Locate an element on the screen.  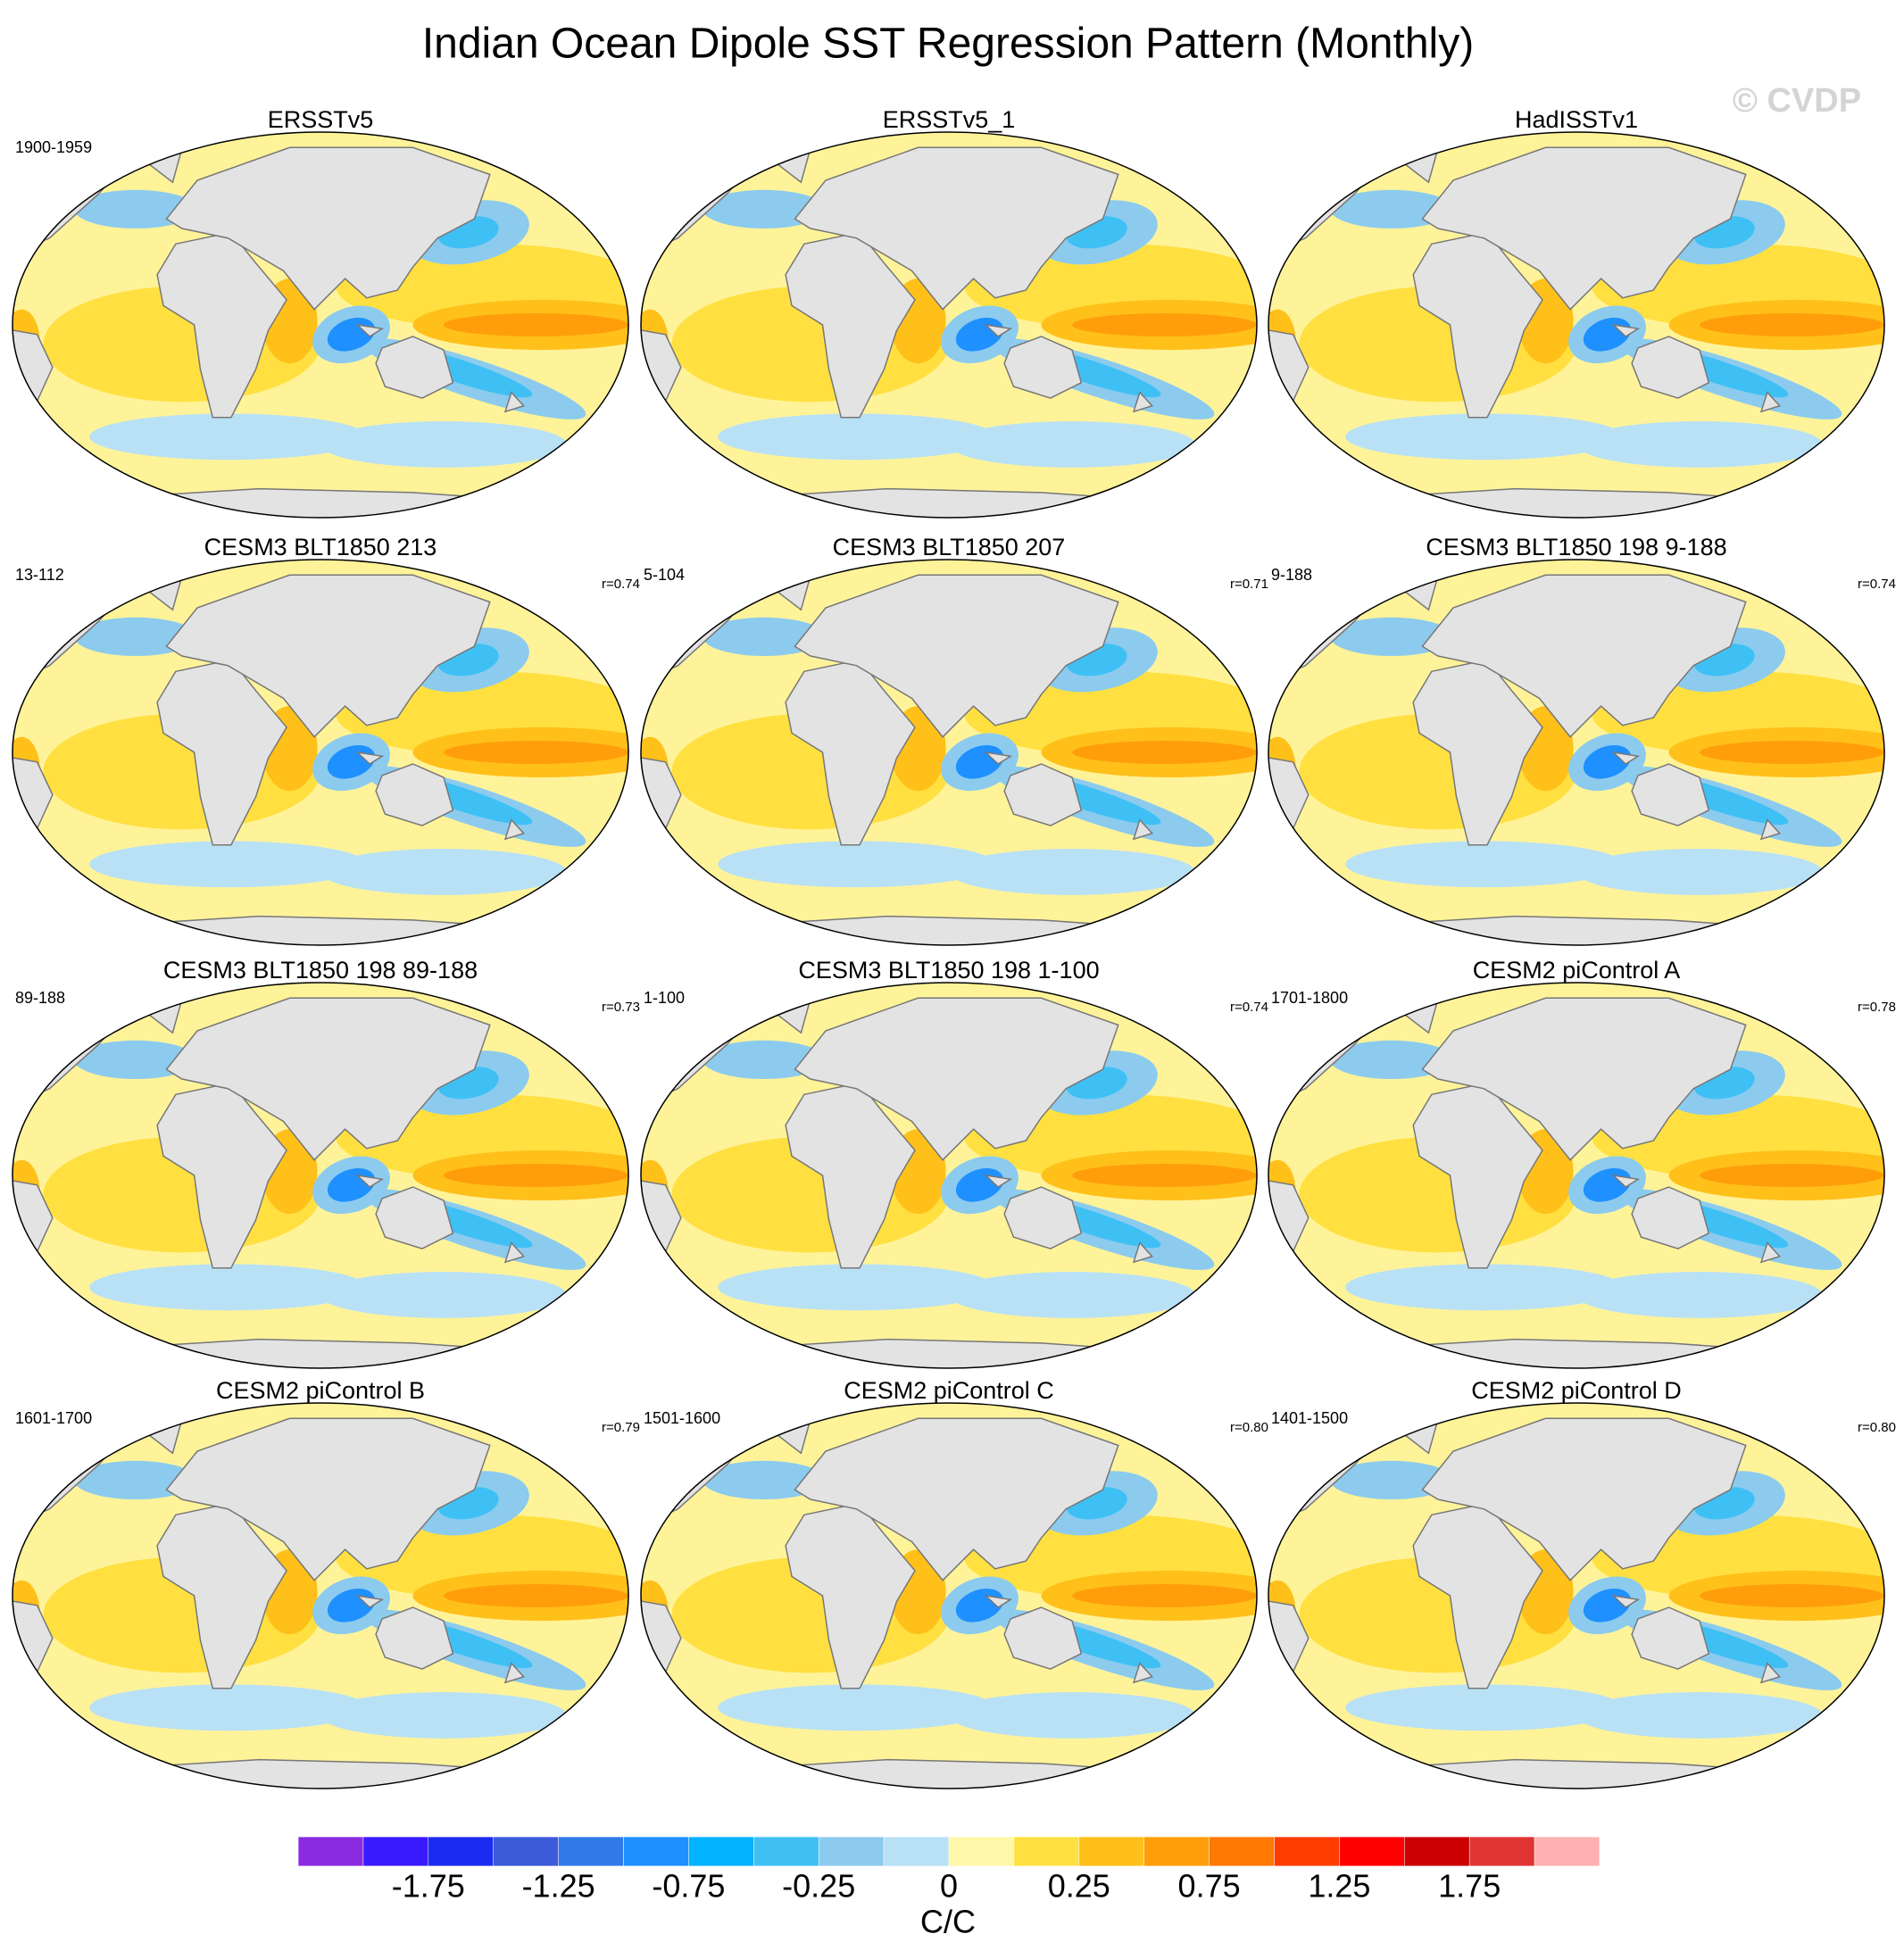
panel-title: ERSSTv5 is located at coordinates (321, 119).